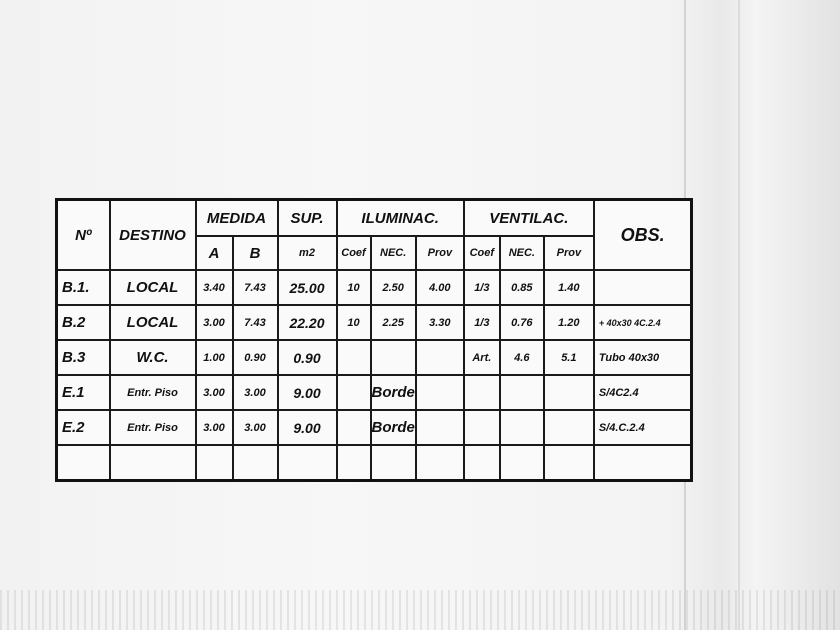 This screenshot has width=840, height=630. Describe the element at coordinates (236, 217) in the screenshot. I see `header-medida: MEDIDA` at that location.